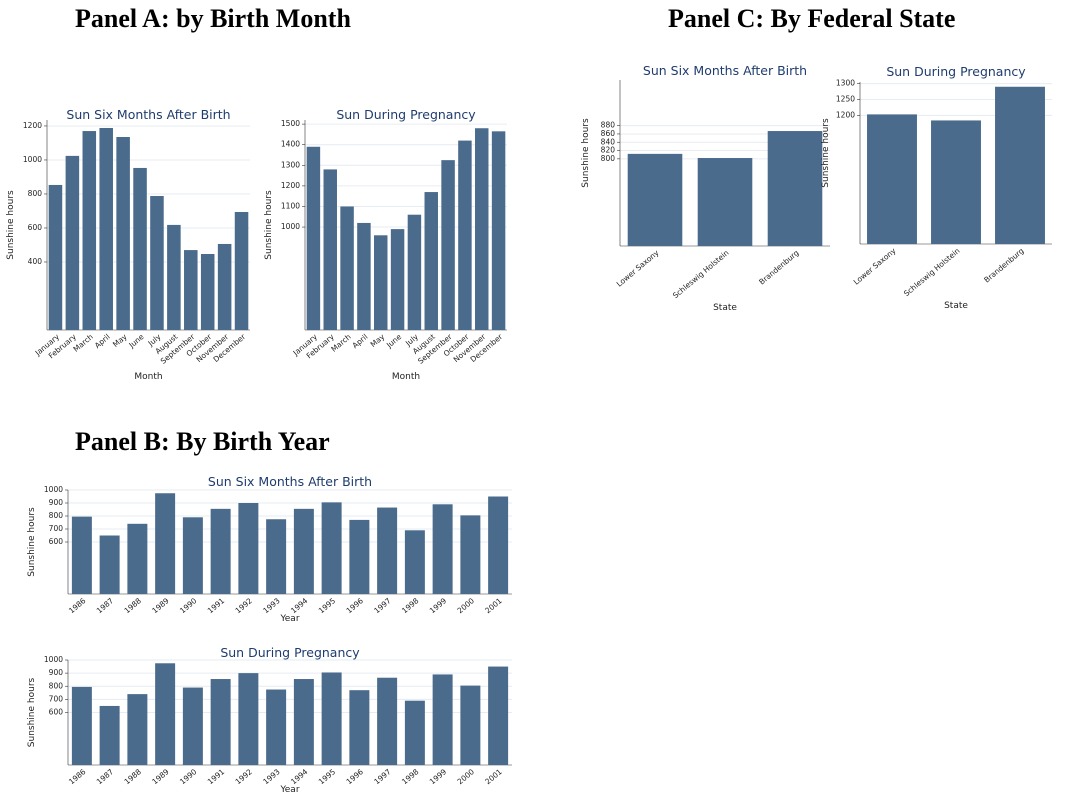  What do you see at coordinates (289, 790) in the screenshot?
I see `x-axis-title: Year` at bounding box center [289, 790].